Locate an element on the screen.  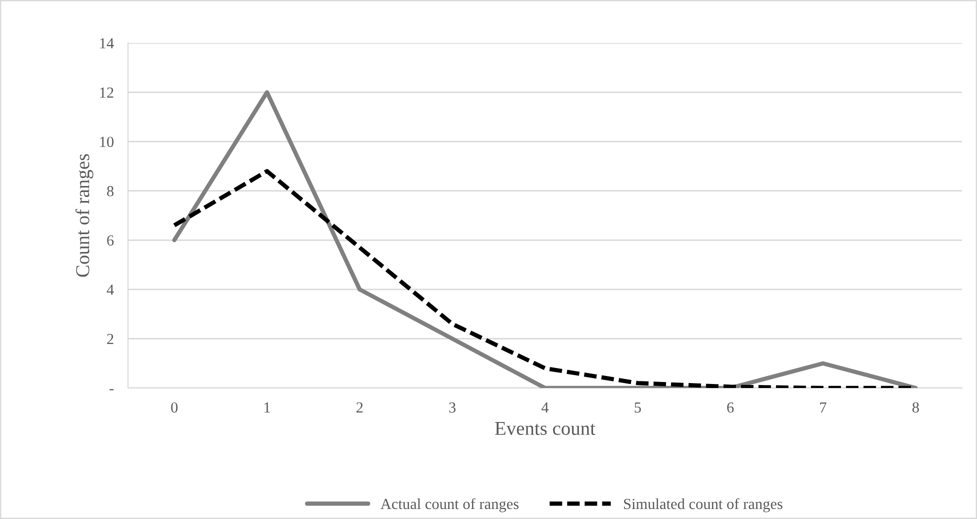
y-tick-label: 4 is located at coordinates (110, 289).